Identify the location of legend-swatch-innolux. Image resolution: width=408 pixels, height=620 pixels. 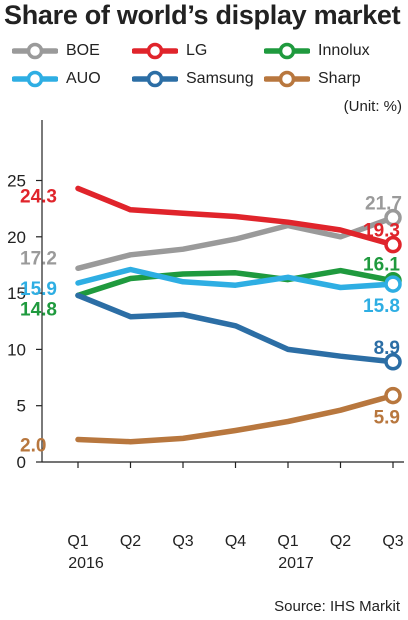
(287, 51).